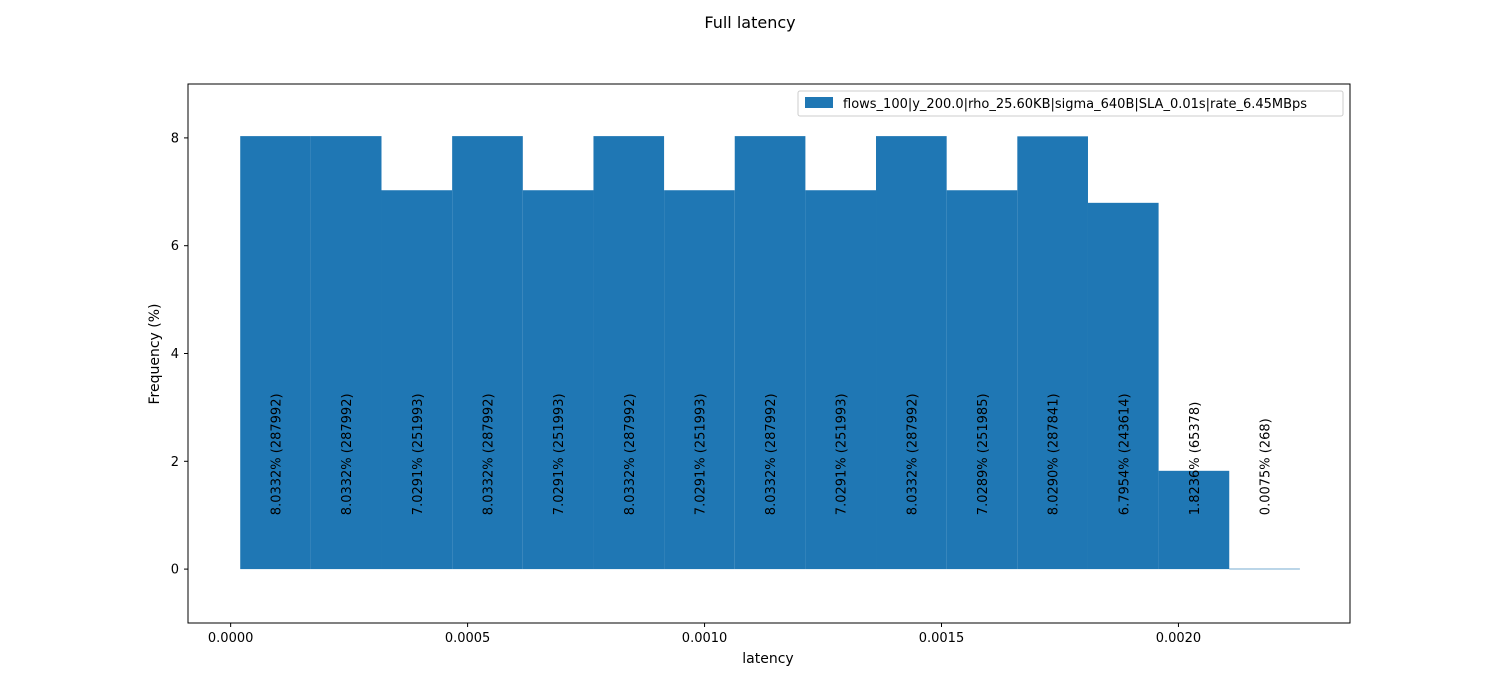  Describe the element at coordinates (175, 462) in the screenshot. I see `y-tick-label: 2` at that location.